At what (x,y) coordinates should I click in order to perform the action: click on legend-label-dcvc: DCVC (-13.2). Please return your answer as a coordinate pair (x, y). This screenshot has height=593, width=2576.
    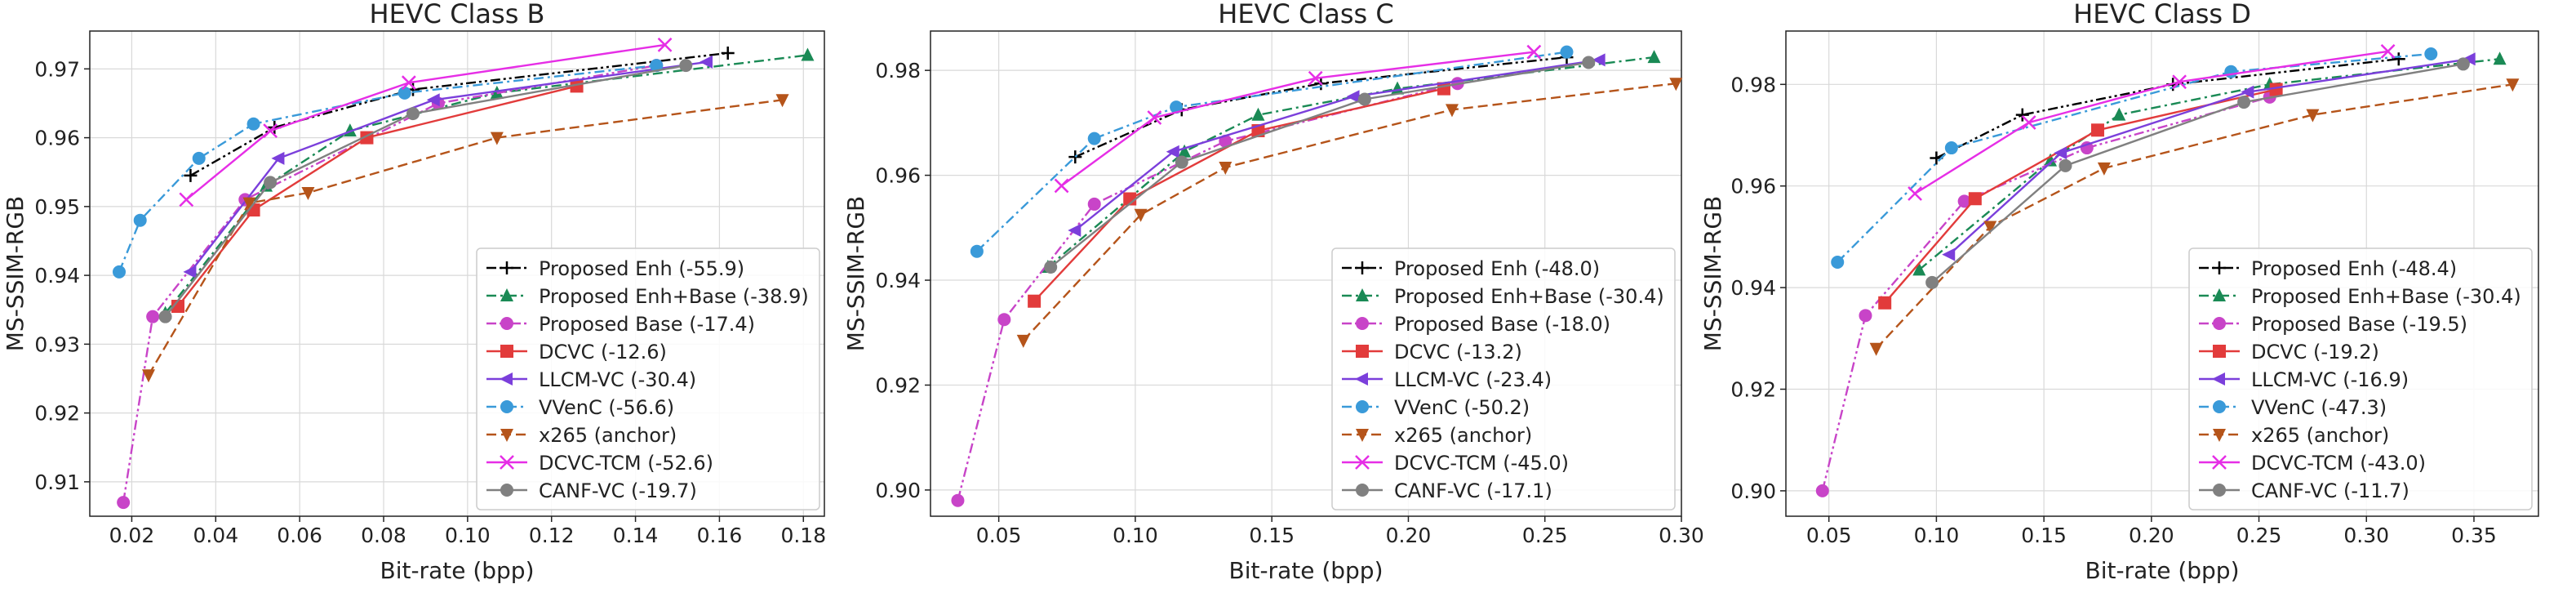
    Looking at the image, I should click on (1458, 352).